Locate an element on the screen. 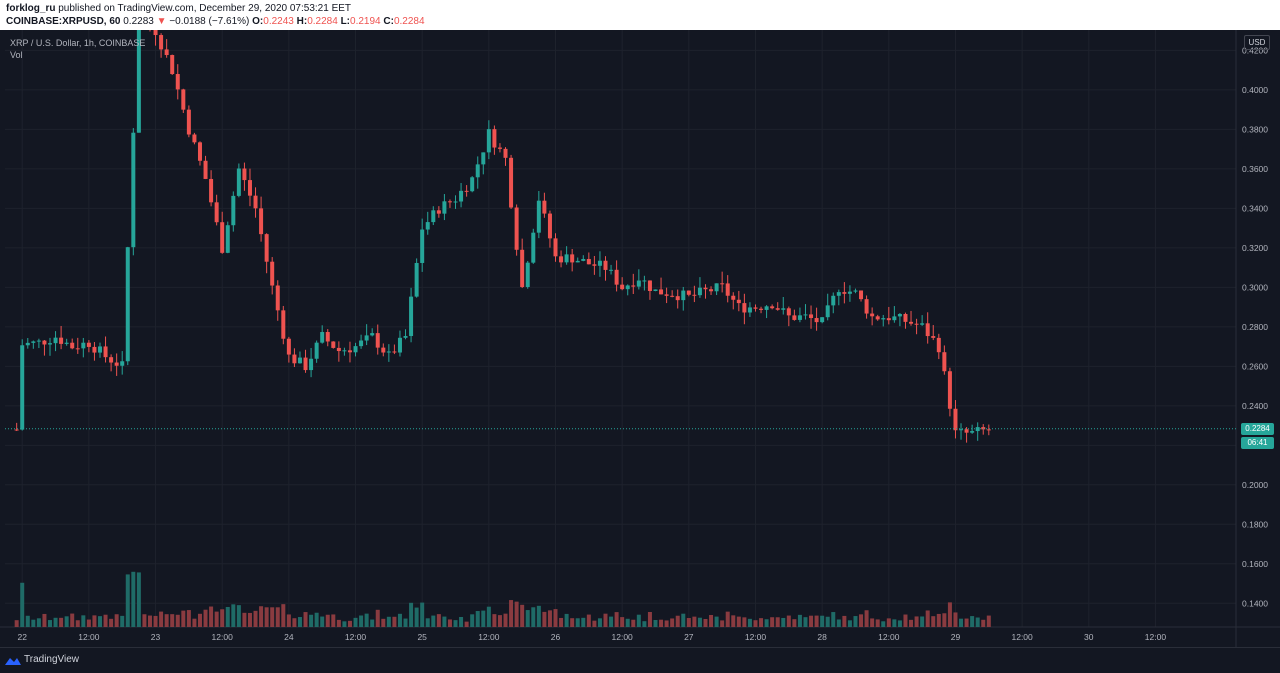  volume-legend: Vol is located at coordinates (16, 55).